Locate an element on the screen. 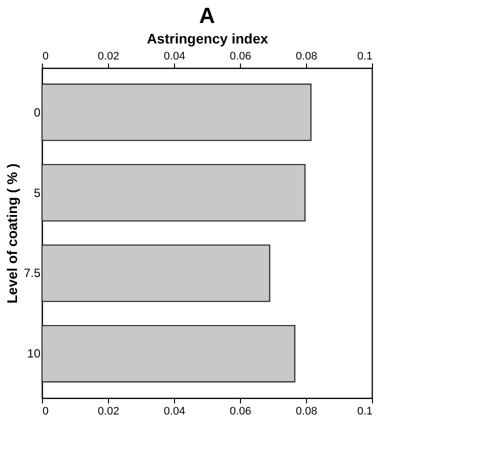 Image resolution: width=478 pixels, height=469 pixels. x2-tick-label: 0.1 is located at coordinates (364, 412).